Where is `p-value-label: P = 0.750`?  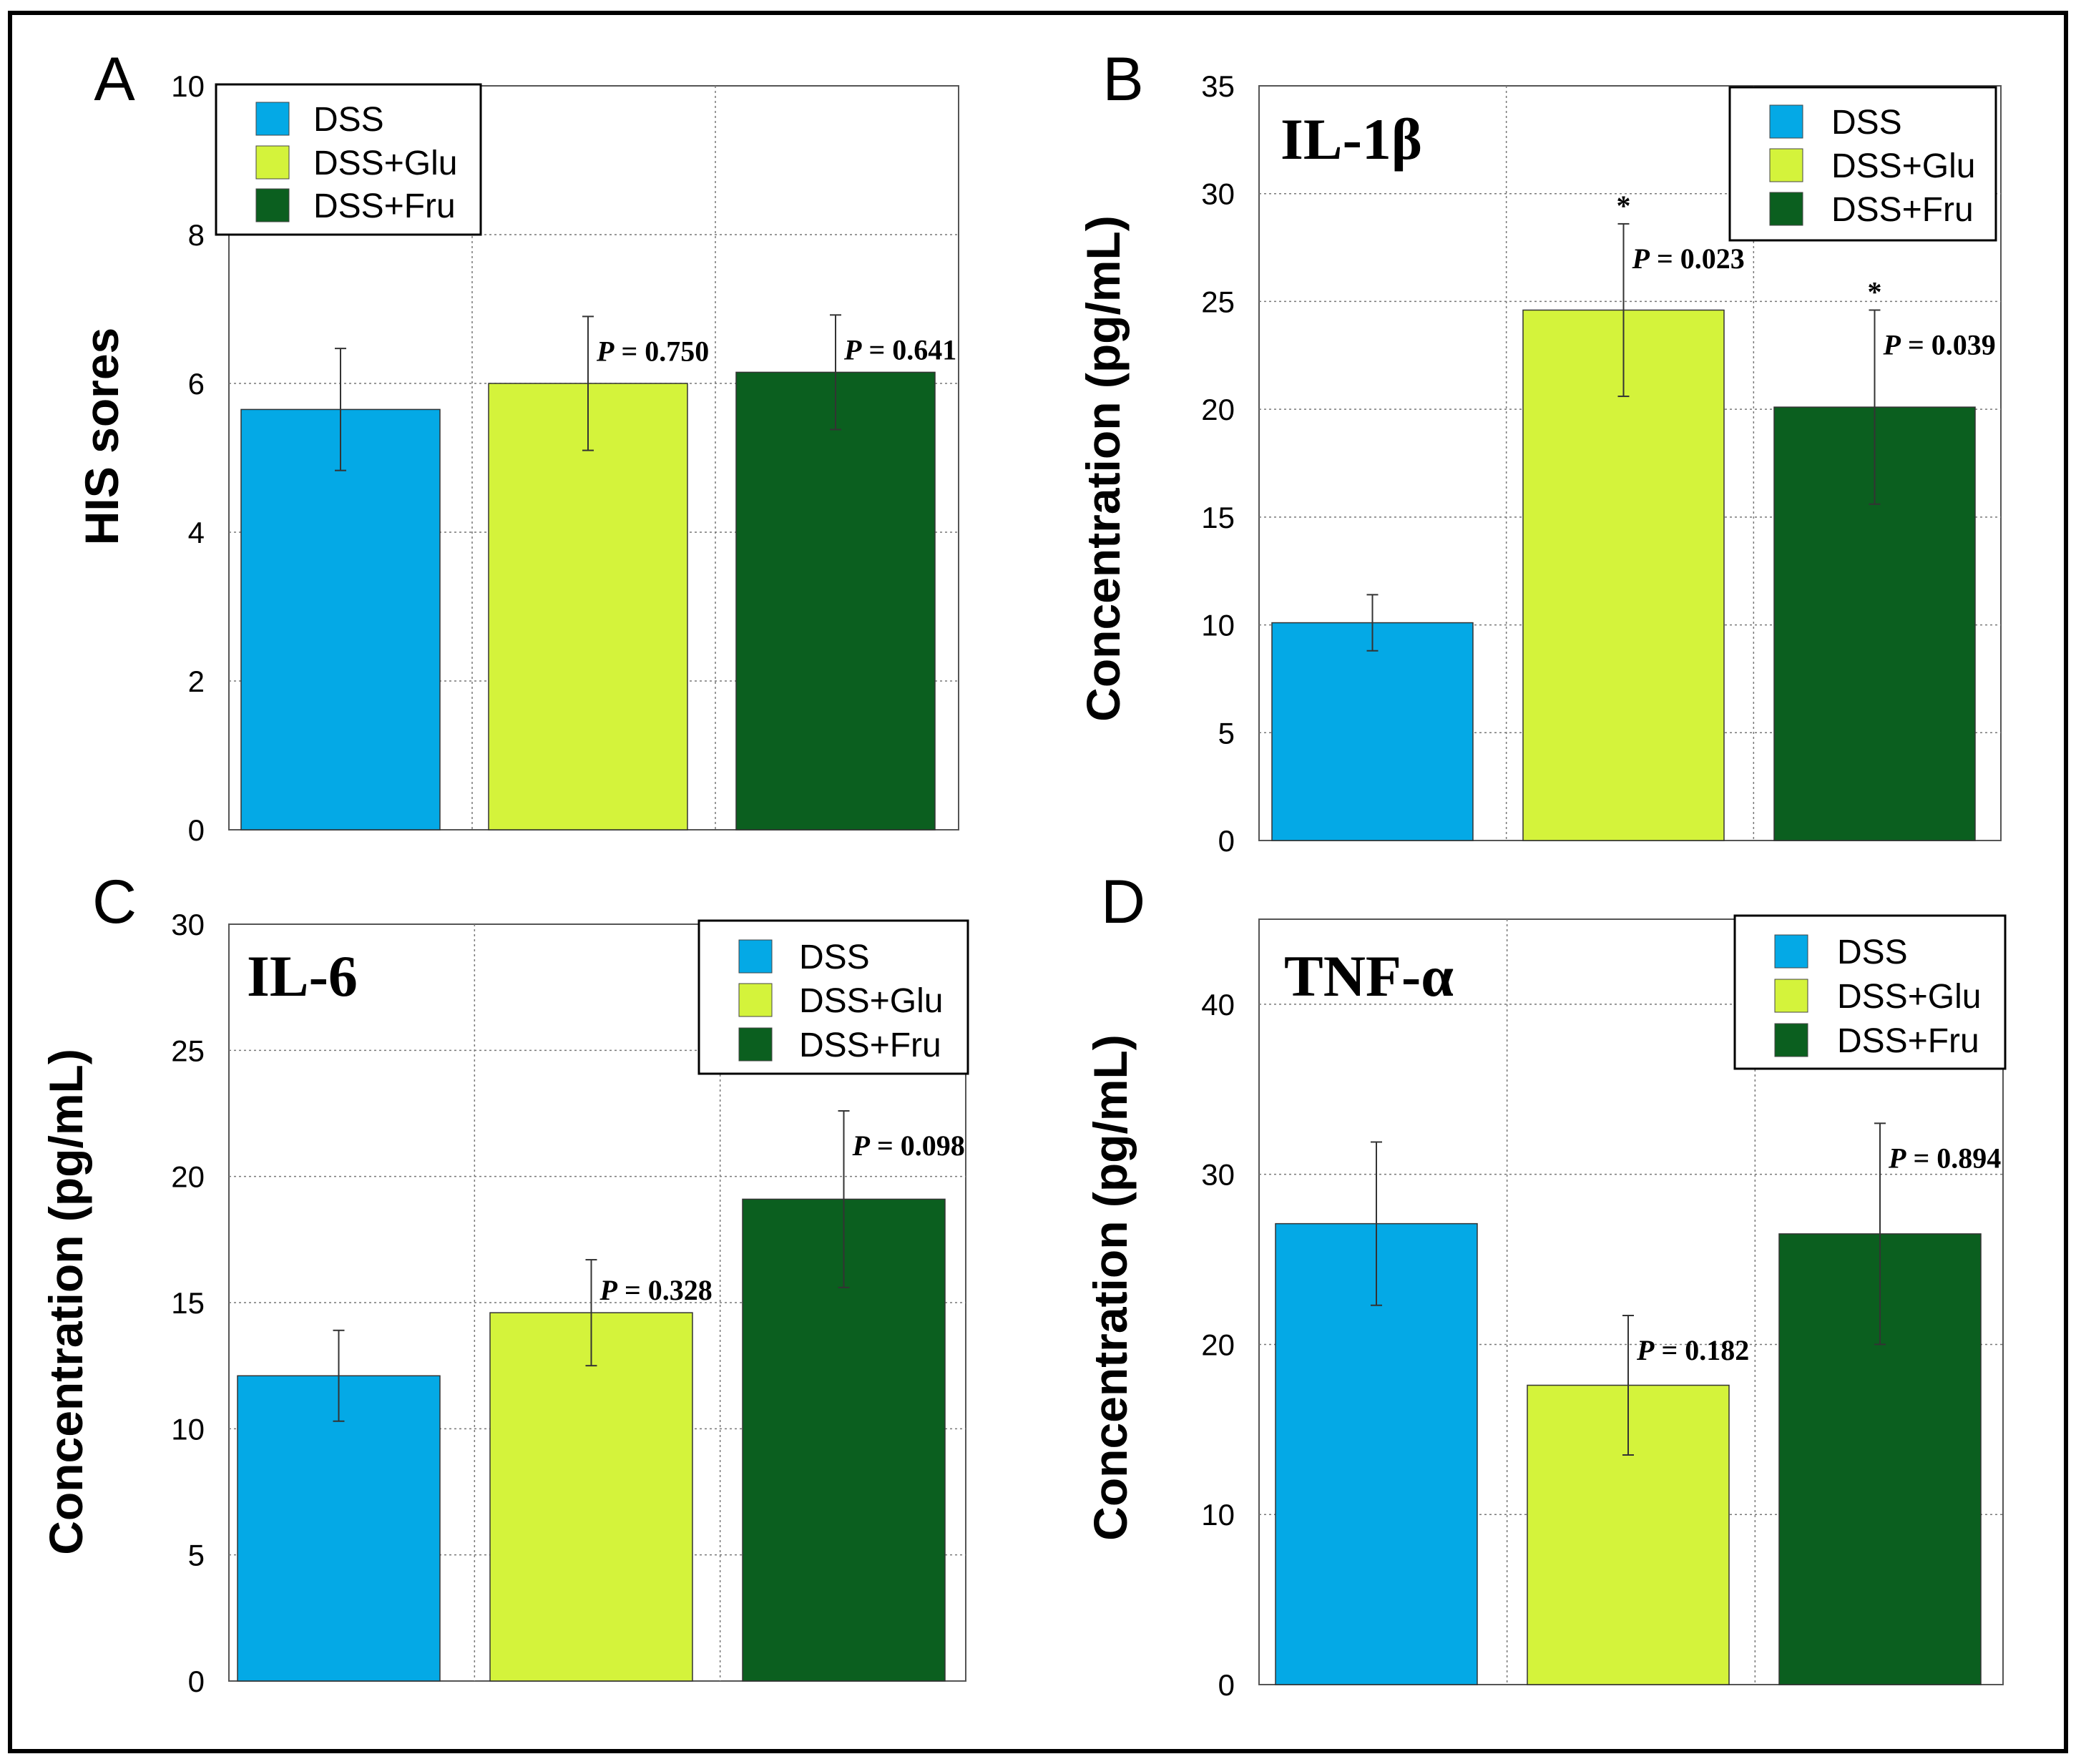 p-value-label: P = 0.750 is located at coordinates (652, 351).